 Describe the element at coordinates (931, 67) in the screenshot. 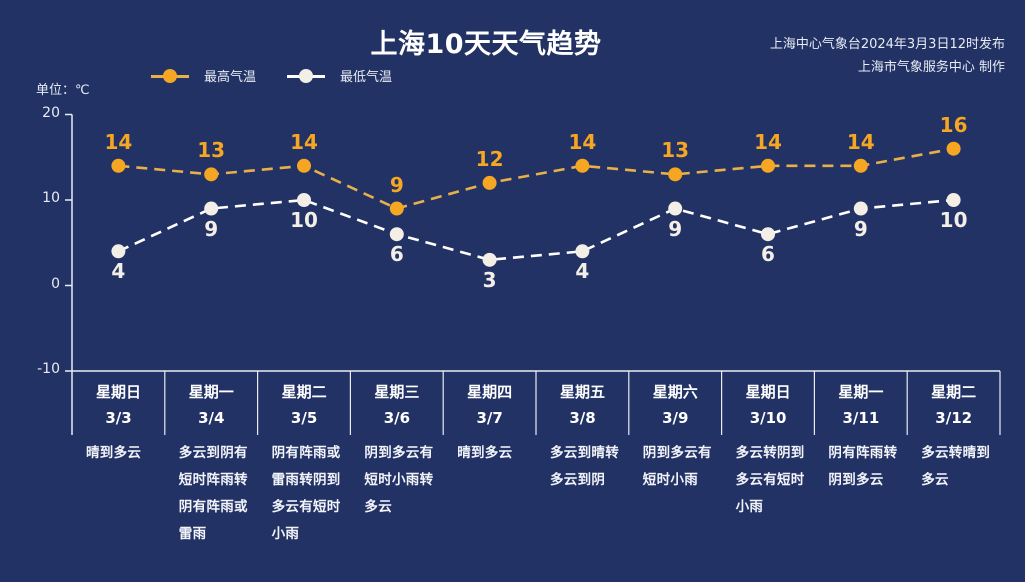

I see `publisher-line-2: 上海市气象服务中心 制作` at that location.